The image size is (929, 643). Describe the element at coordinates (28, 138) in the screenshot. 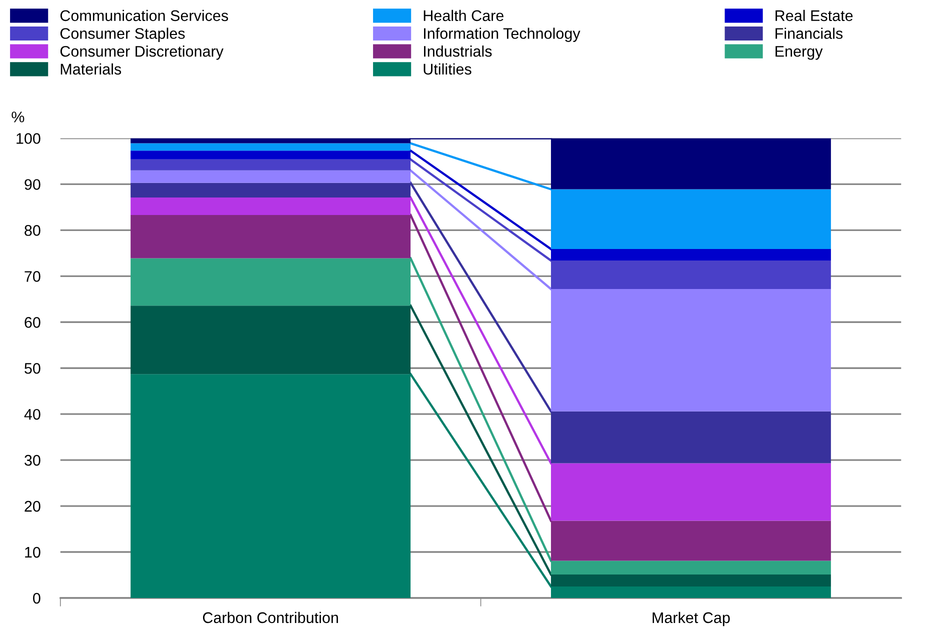

I see `y-tick-label: 100` at that location.